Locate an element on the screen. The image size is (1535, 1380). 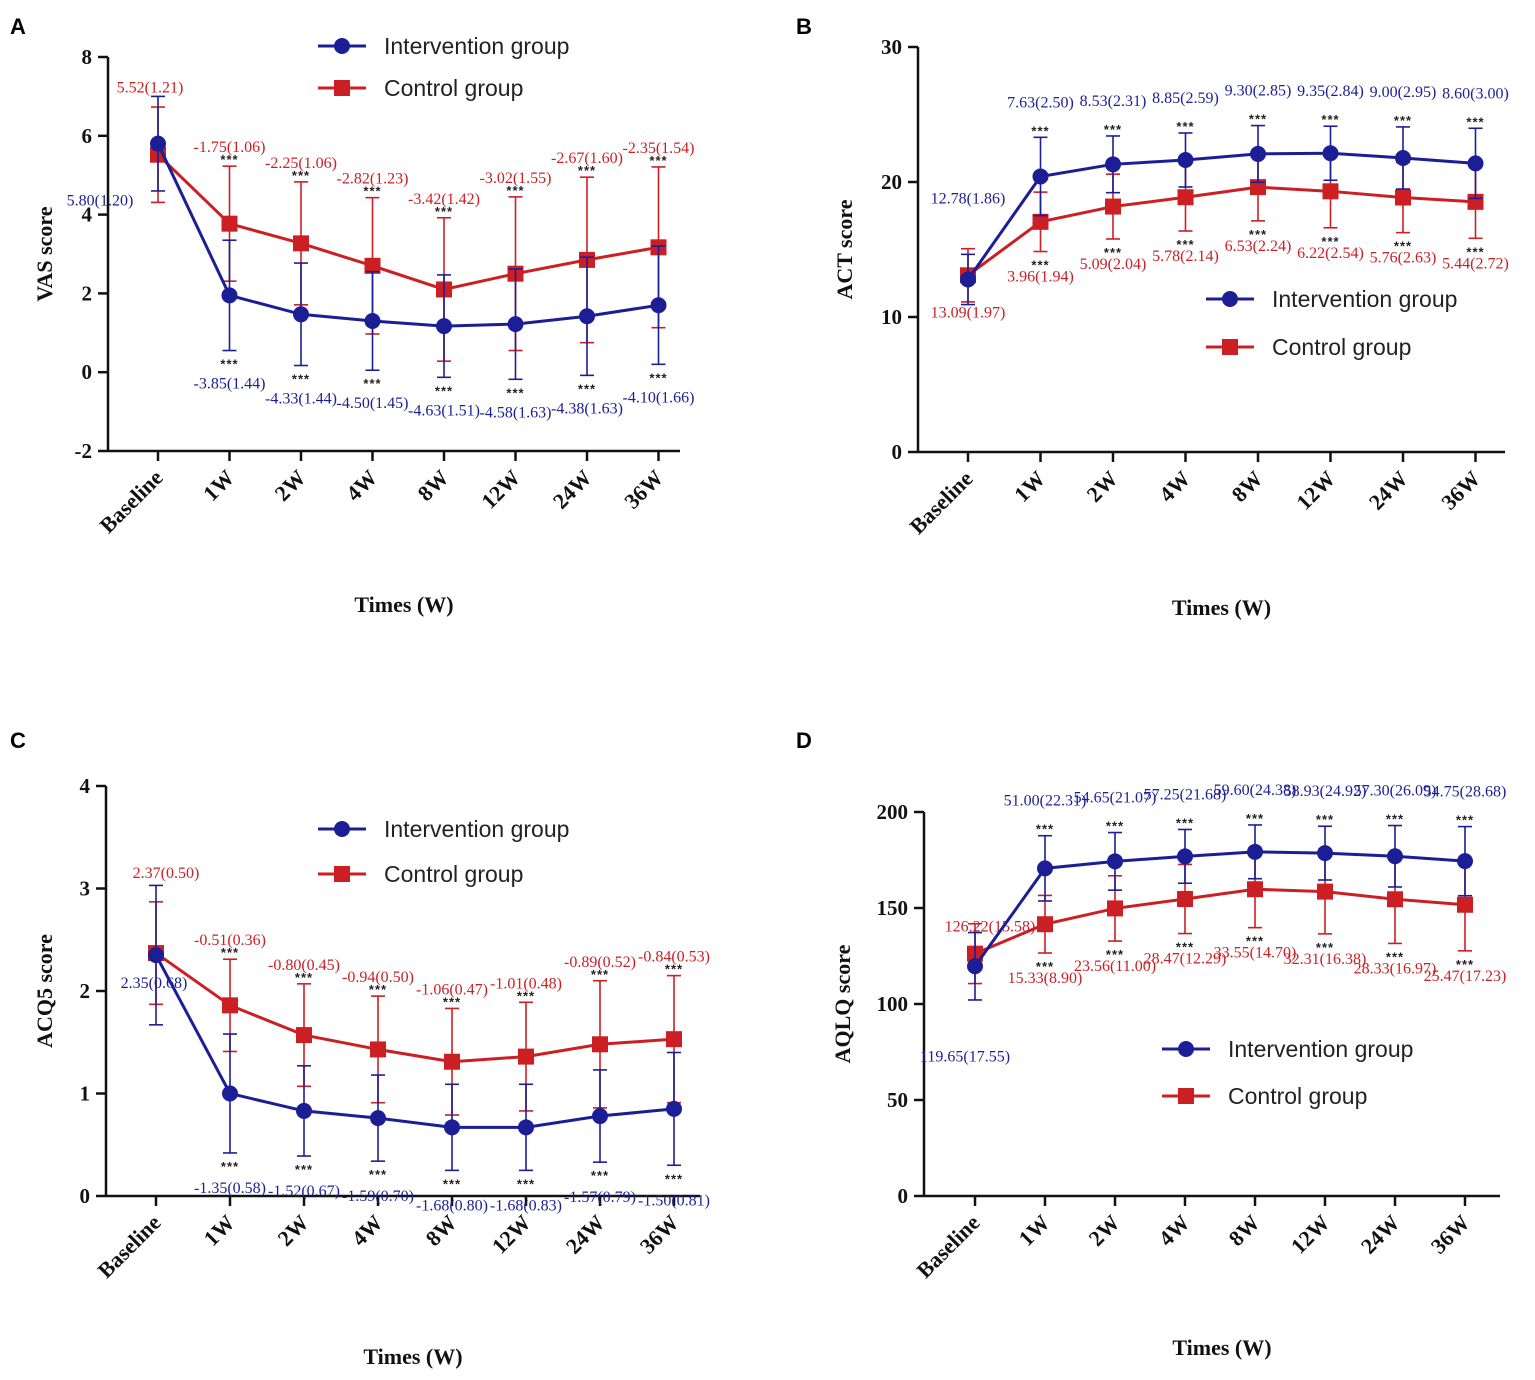
data-label: -1.68(0.80) is located at coordinates (452, 1205).